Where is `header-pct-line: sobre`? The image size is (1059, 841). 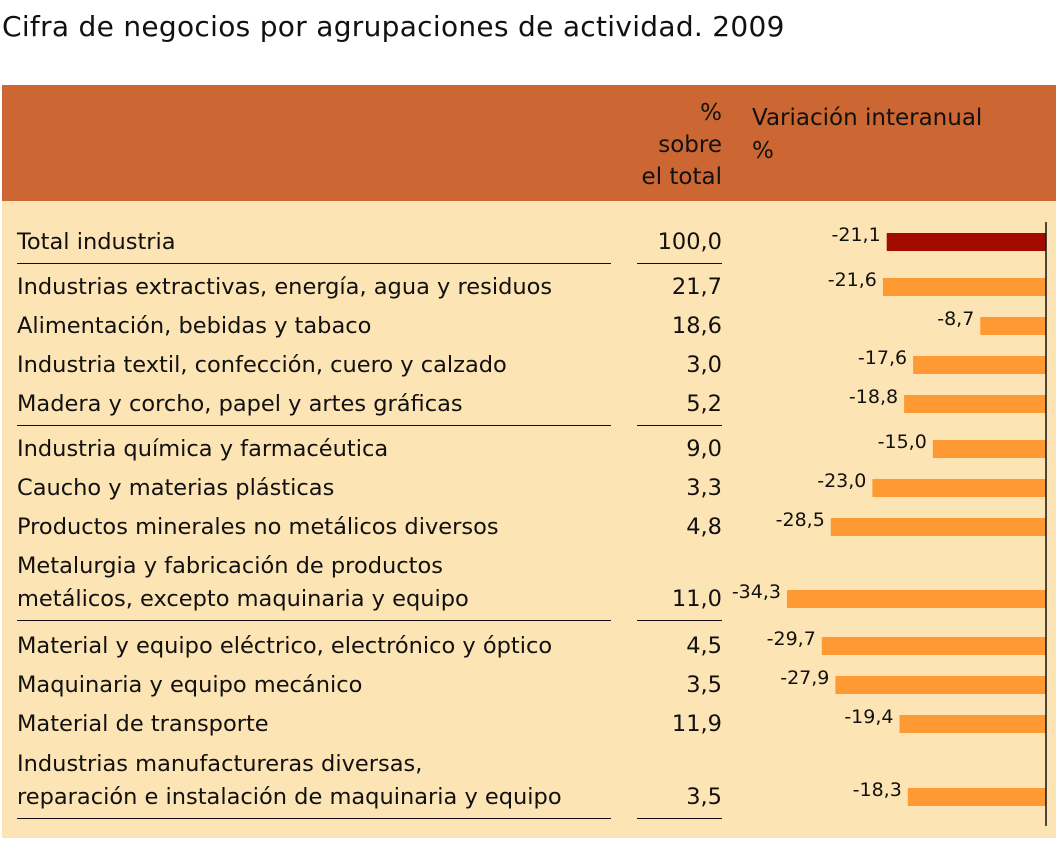 header-pct-line: sobre is located at coordinates (690, 145).